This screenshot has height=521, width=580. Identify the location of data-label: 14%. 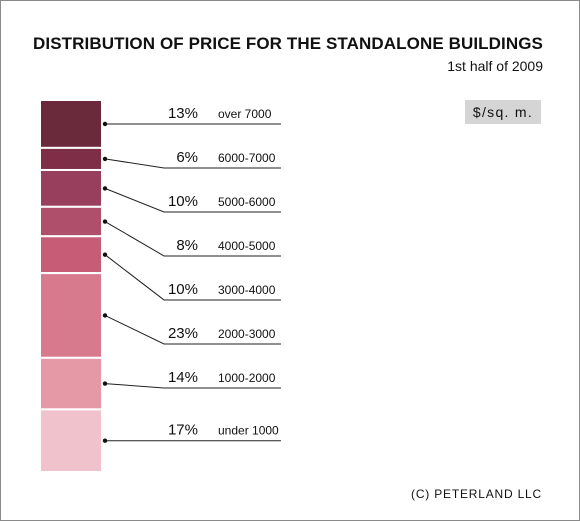
(183, 377).